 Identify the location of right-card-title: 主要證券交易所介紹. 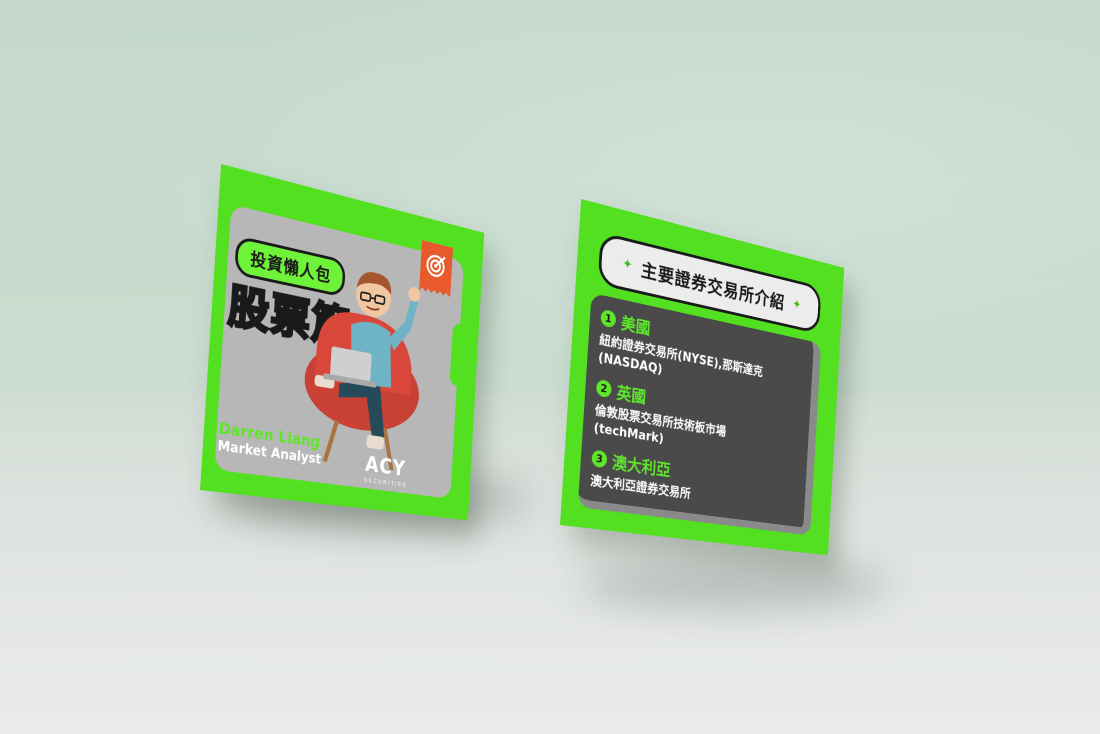
(713, 286).